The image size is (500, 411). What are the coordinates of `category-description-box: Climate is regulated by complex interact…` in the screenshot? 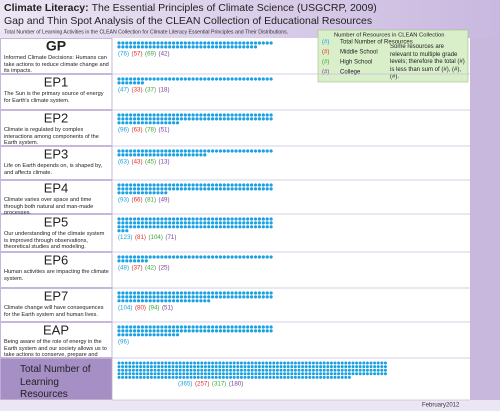 It's located at (51, 137).